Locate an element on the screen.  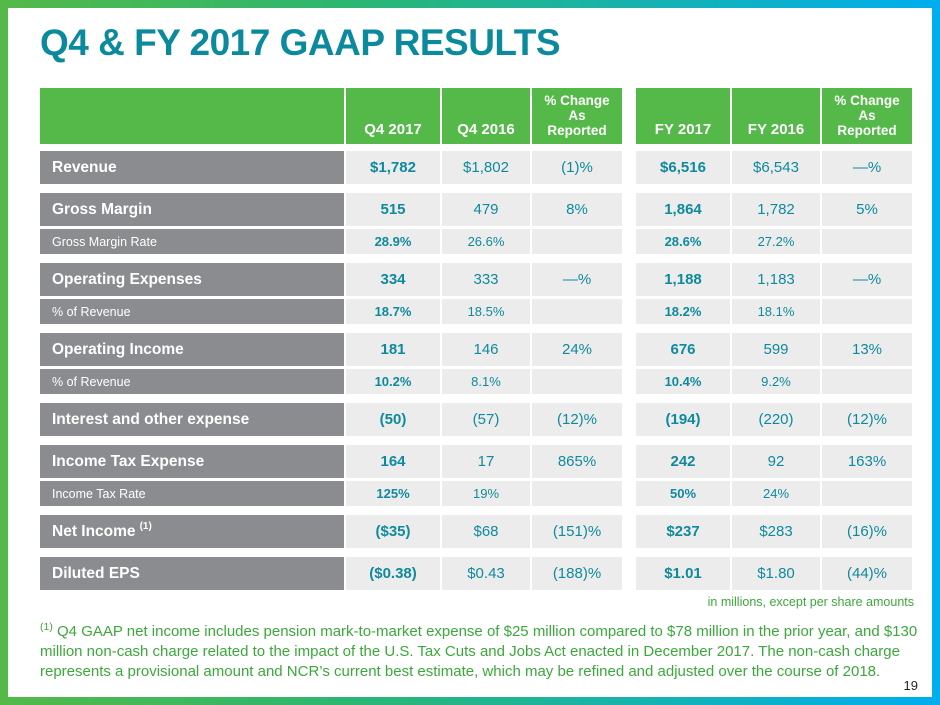
header-spacer-cell is located at coordinates (192, 116).